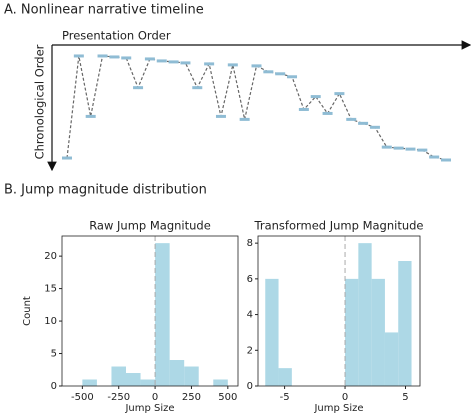  I want to click on y-tick-label: 5, so click(54, 354).